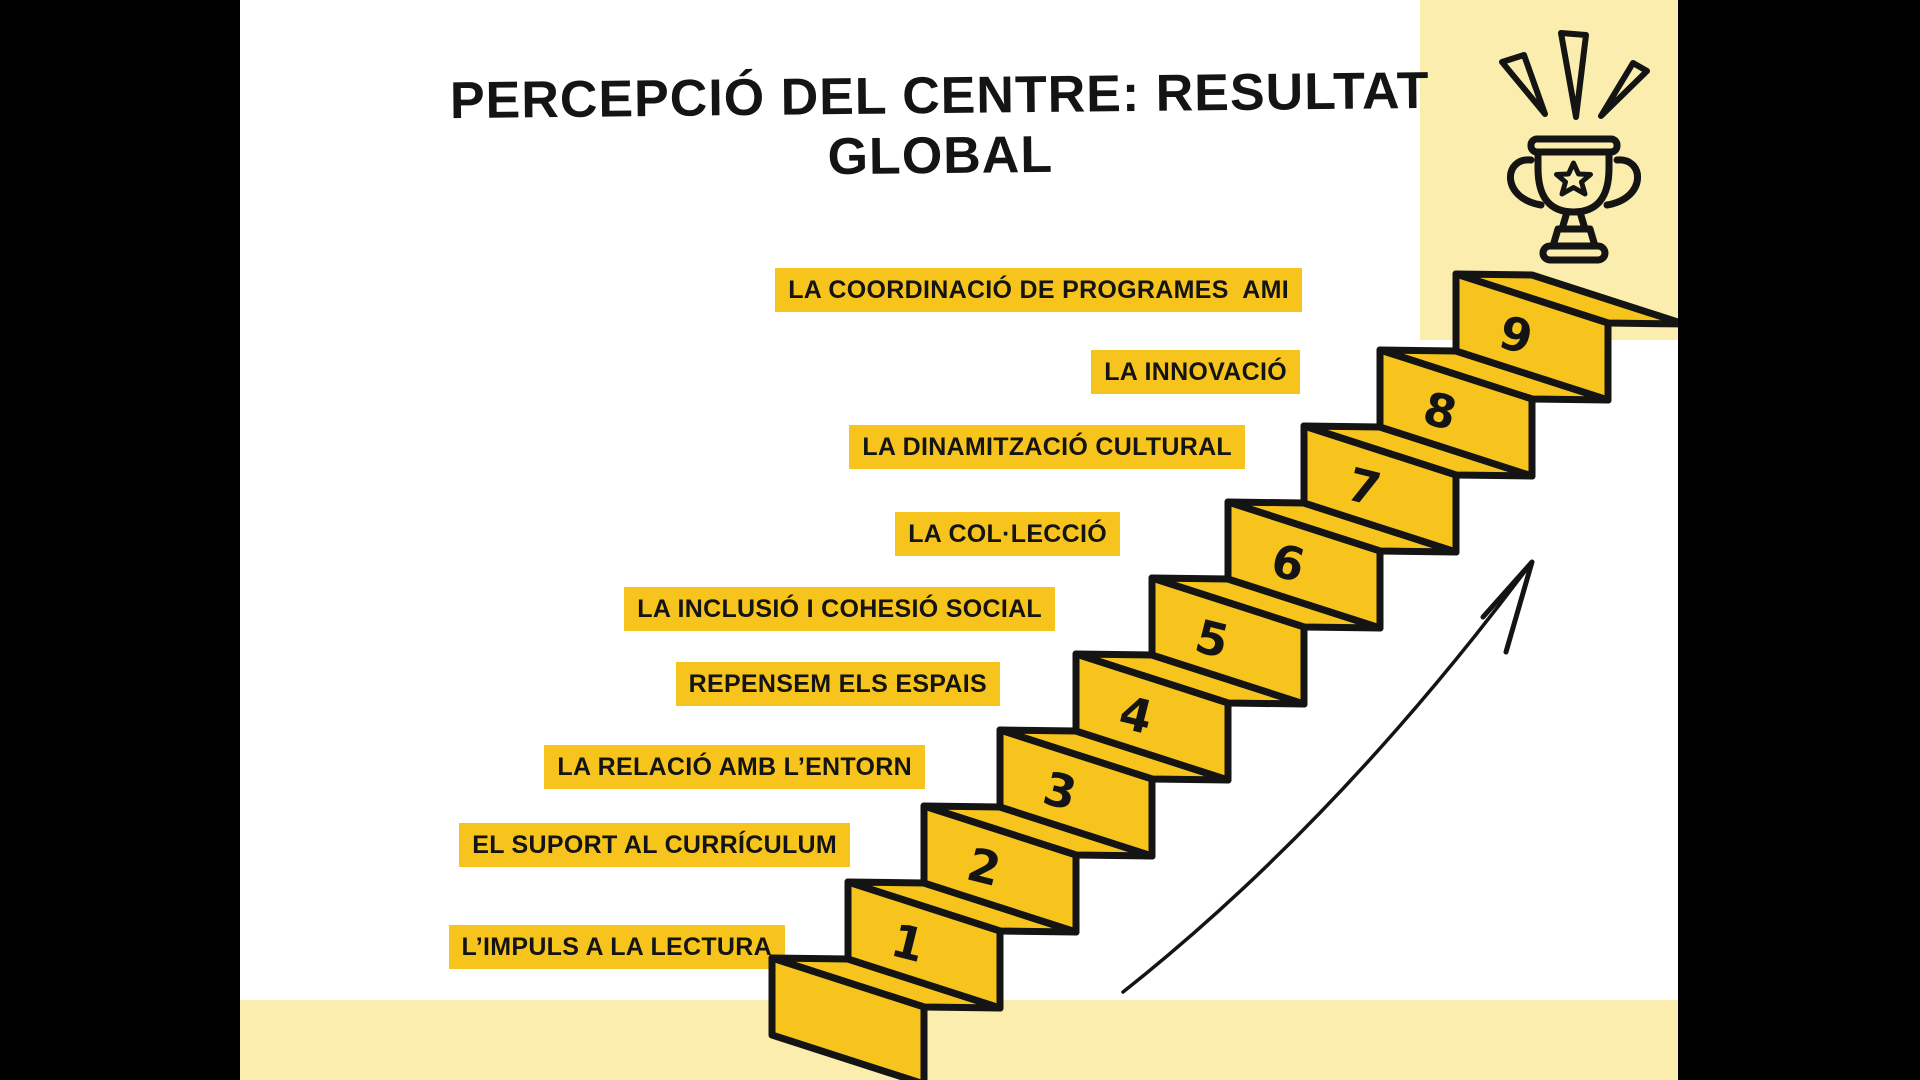  Describe the element at coordinates (1195, 372) in the screenshot. I see `step-label-8: LA INNOVACIÓ` at that location.